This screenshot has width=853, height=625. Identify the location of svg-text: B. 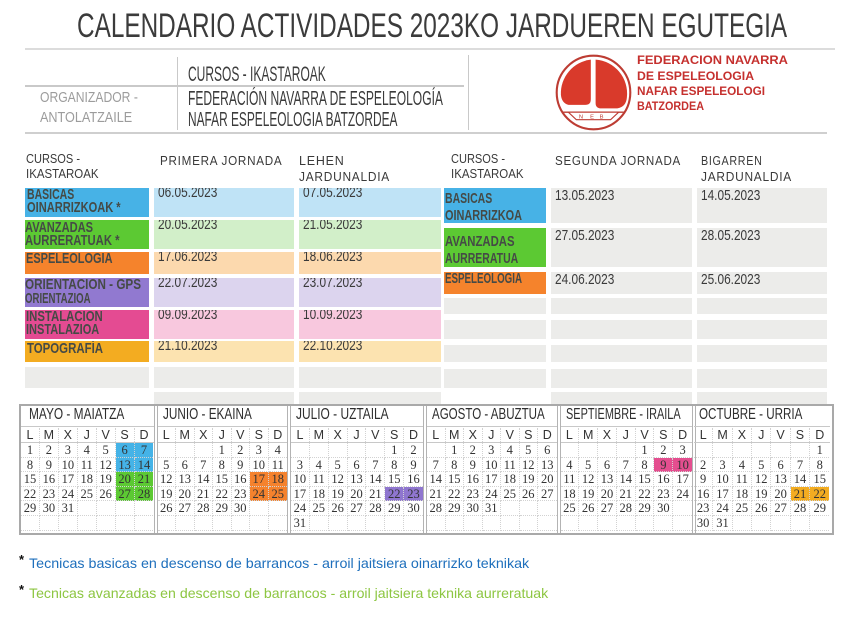
(602, 117).